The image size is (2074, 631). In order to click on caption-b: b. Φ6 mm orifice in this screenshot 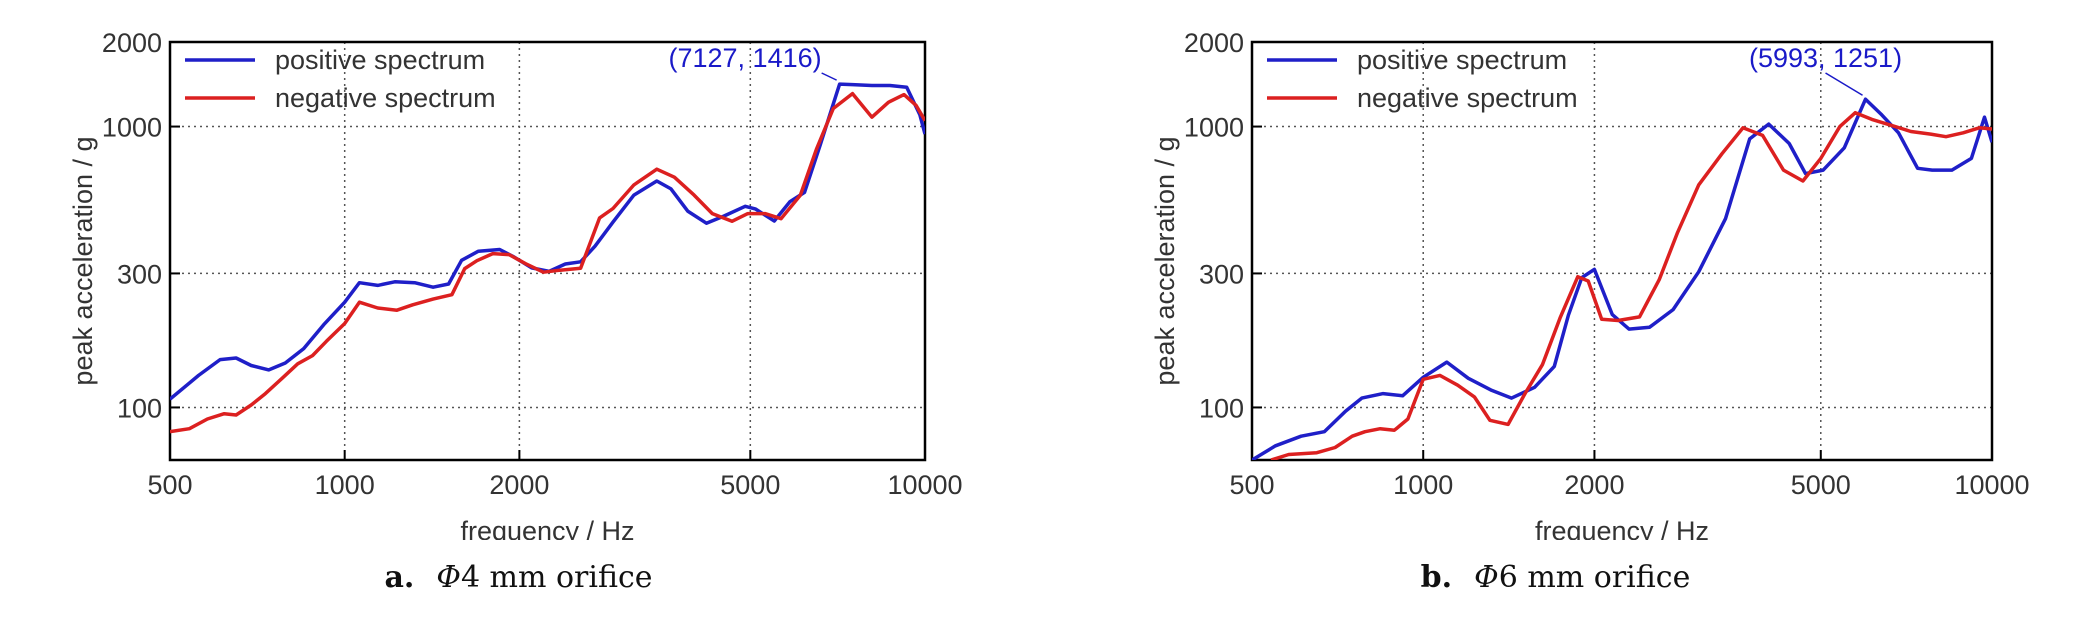, I will do `click(1555, 577)`.